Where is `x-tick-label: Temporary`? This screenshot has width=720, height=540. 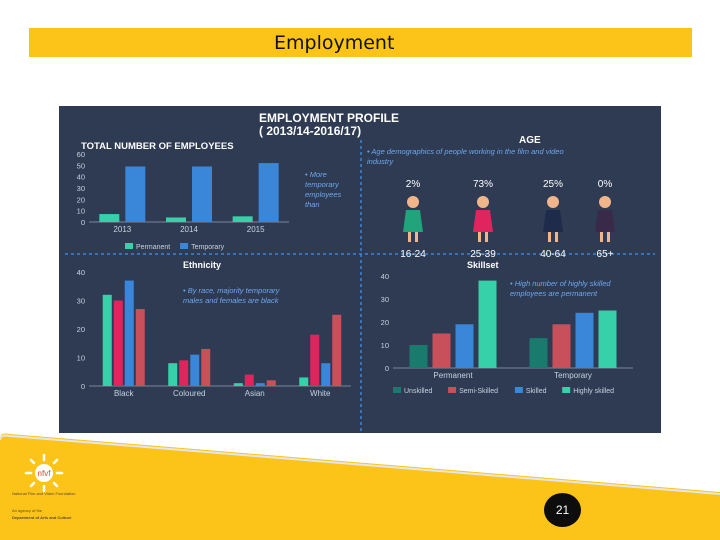 x-tick-label: Temporary is located at coordinates (573, 375).